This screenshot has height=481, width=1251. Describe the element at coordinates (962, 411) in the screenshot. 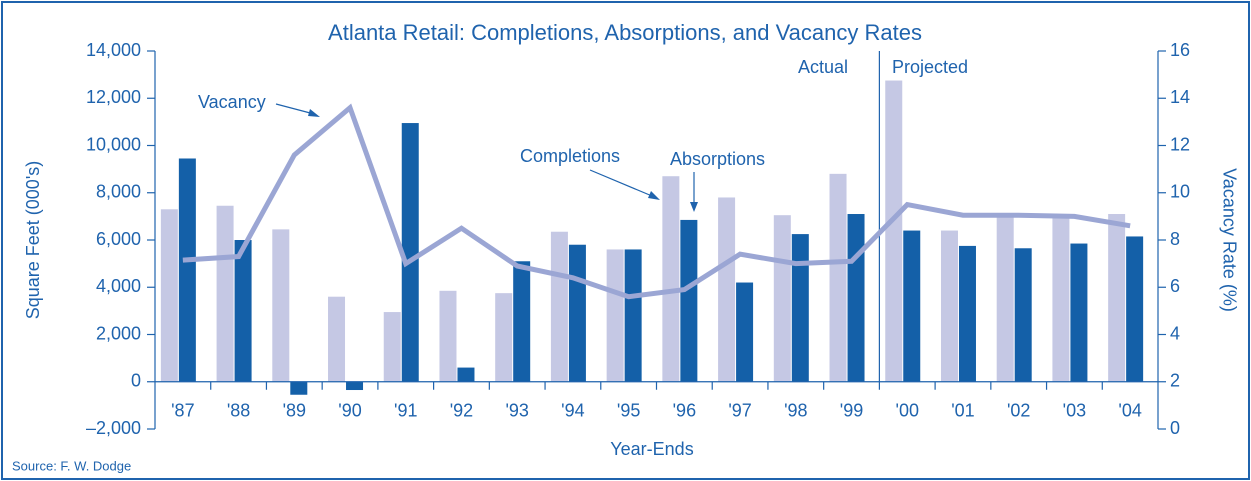

I see `x-tick-label: '01` at that location.